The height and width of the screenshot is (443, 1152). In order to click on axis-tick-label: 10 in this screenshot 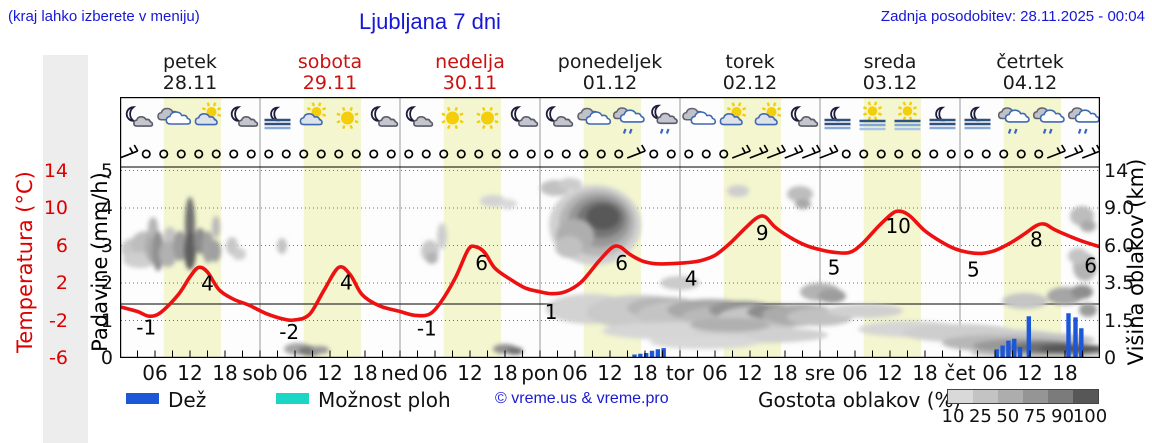, I will do `click(55, 208)`.